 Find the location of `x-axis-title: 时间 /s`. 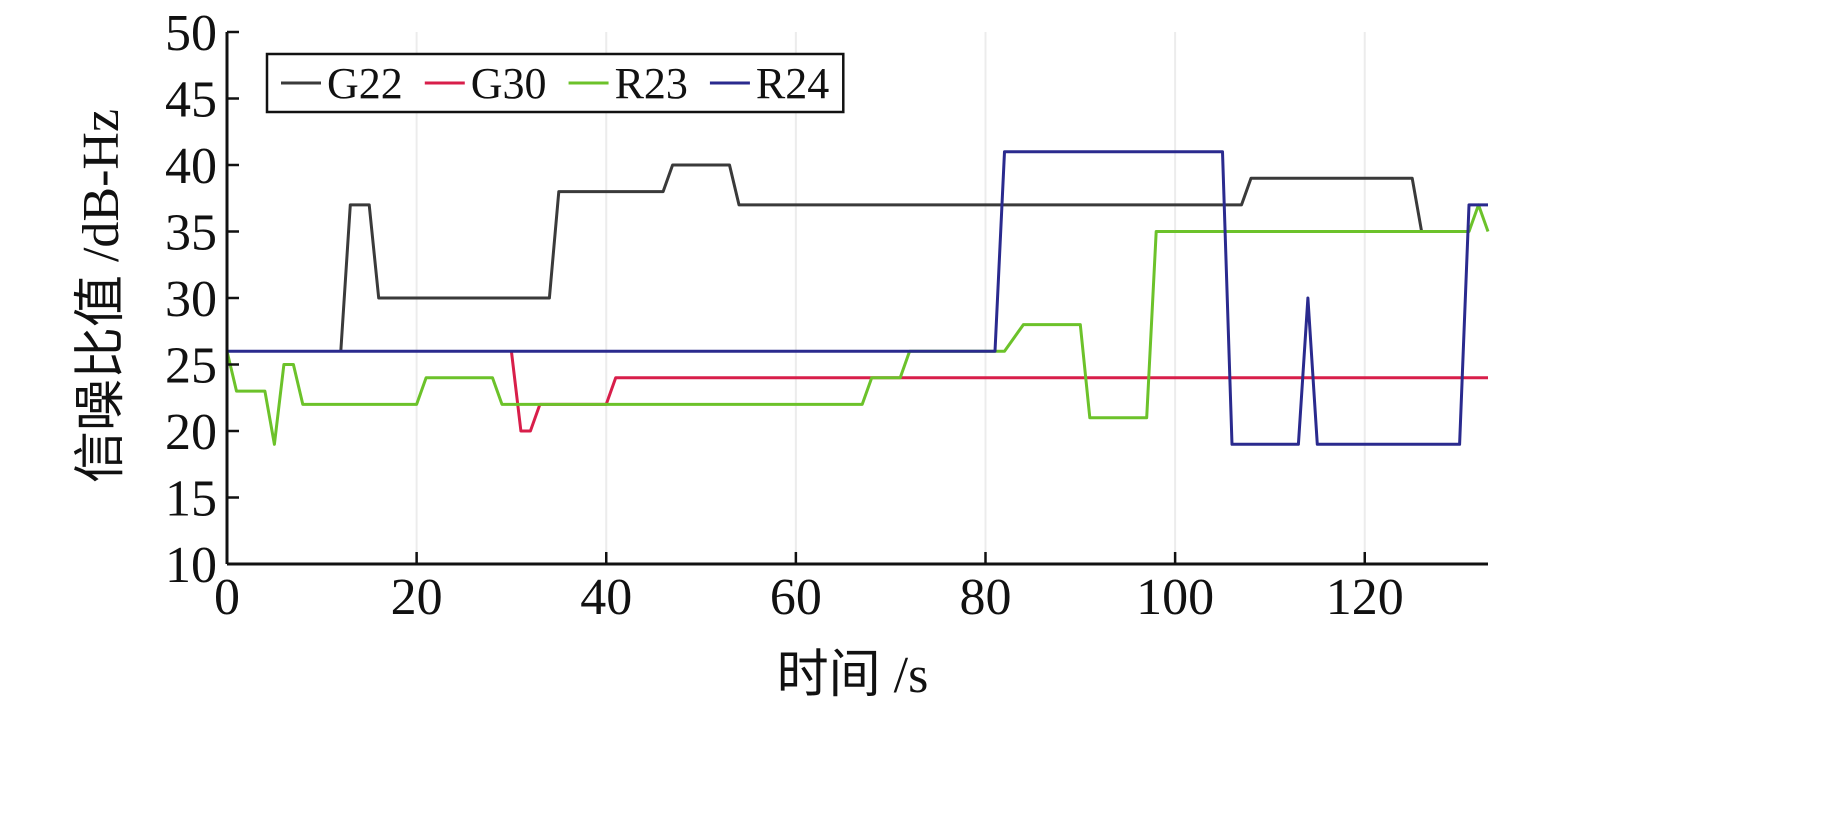

x-axis-title: 时间 /s is located at coordinates (853, 675).